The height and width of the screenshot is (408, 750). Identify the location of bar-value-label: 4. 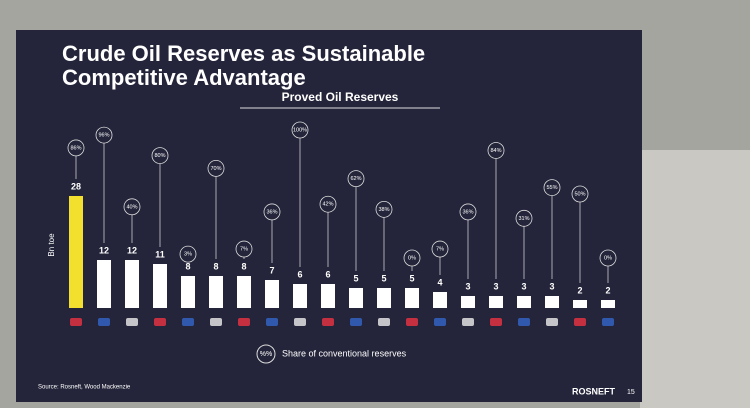
(439, 282).